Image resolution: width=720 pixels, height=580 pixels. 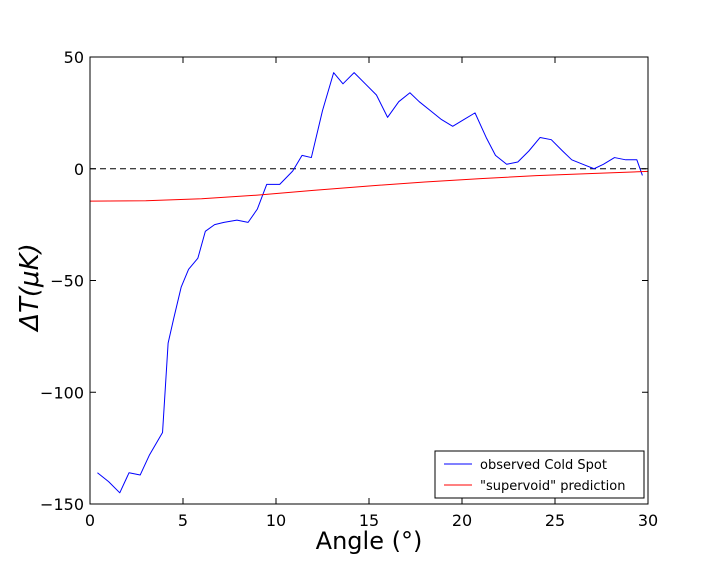 I want to click on y-tick-label: 0, so click(x=79, y=169).